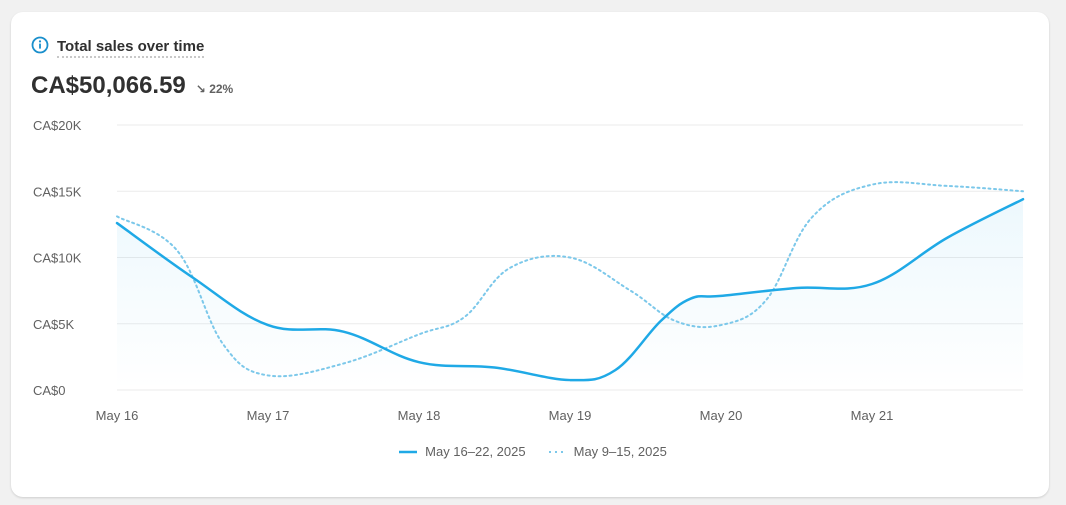 This screenshot has width=1066, height=505. Describe the element at coordinates (40, 47) in the screenshot. I see `info-circle-icon` at that location.